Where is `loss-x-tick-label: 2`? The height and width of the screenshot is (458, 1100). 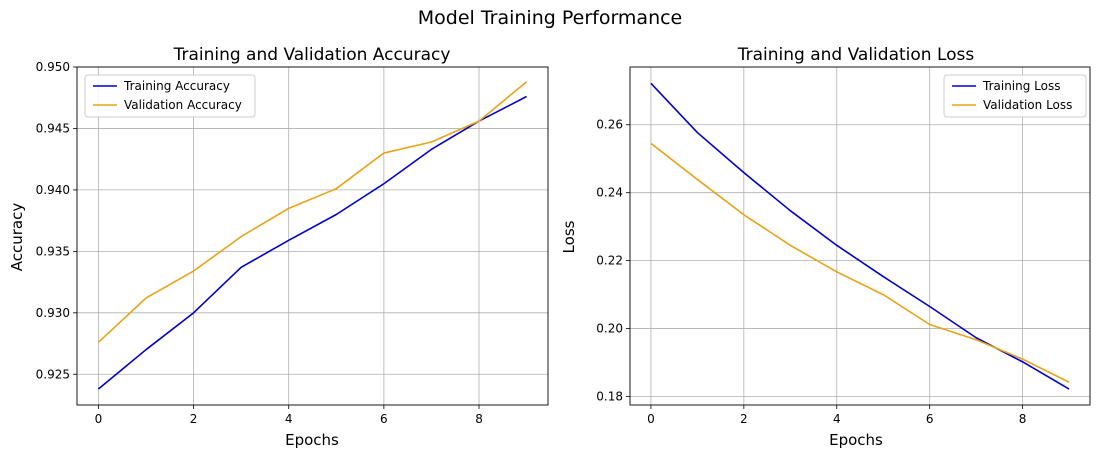
loss-x-tick-label: 2 is located at coordinates (744, 419).